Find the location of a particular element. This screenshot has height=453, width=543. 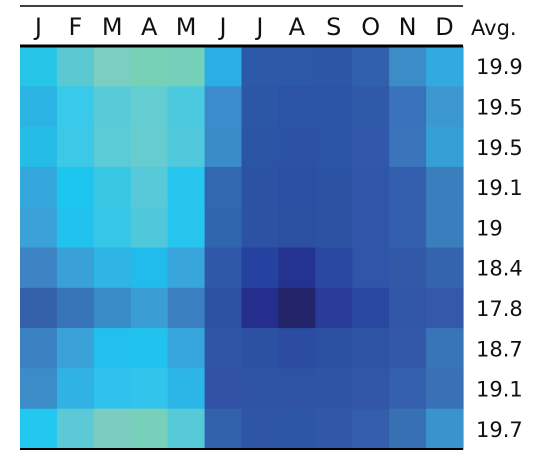

heatmap-cell-r7-c12 is located at coordinates (445, 308).